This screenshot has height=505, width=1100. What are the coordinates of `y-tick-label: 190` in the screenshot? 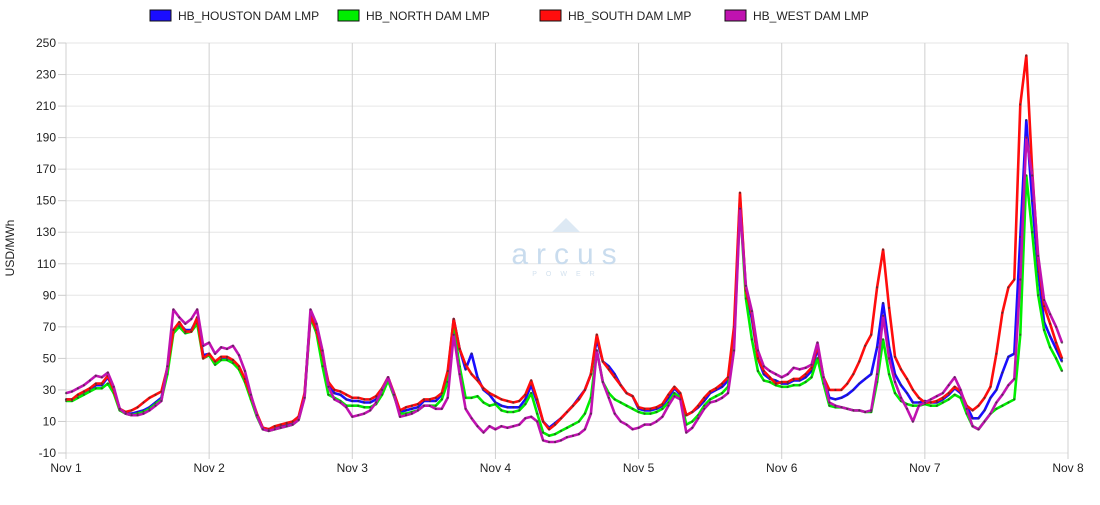 It's located at (46, 138).